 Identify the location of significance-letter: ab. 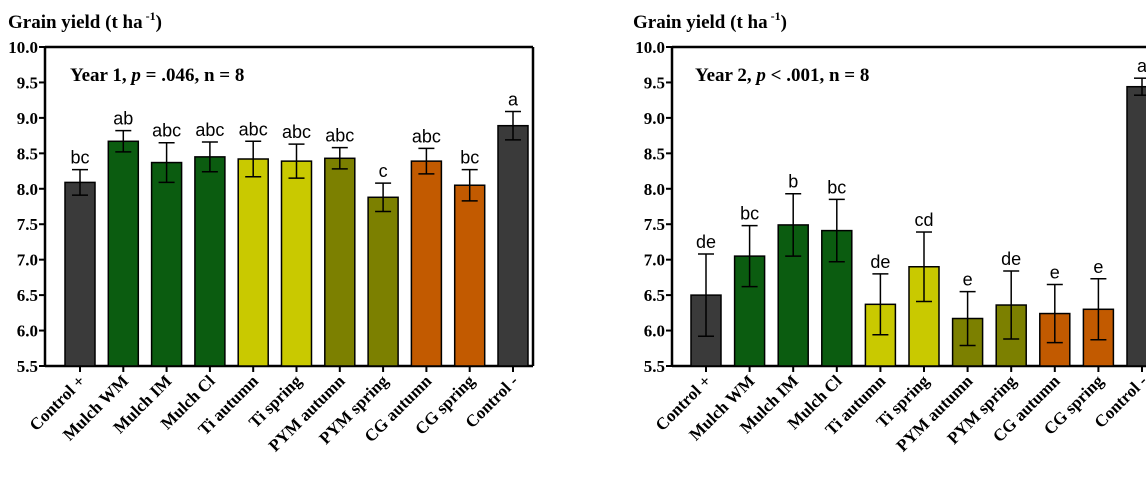
(123, 119).